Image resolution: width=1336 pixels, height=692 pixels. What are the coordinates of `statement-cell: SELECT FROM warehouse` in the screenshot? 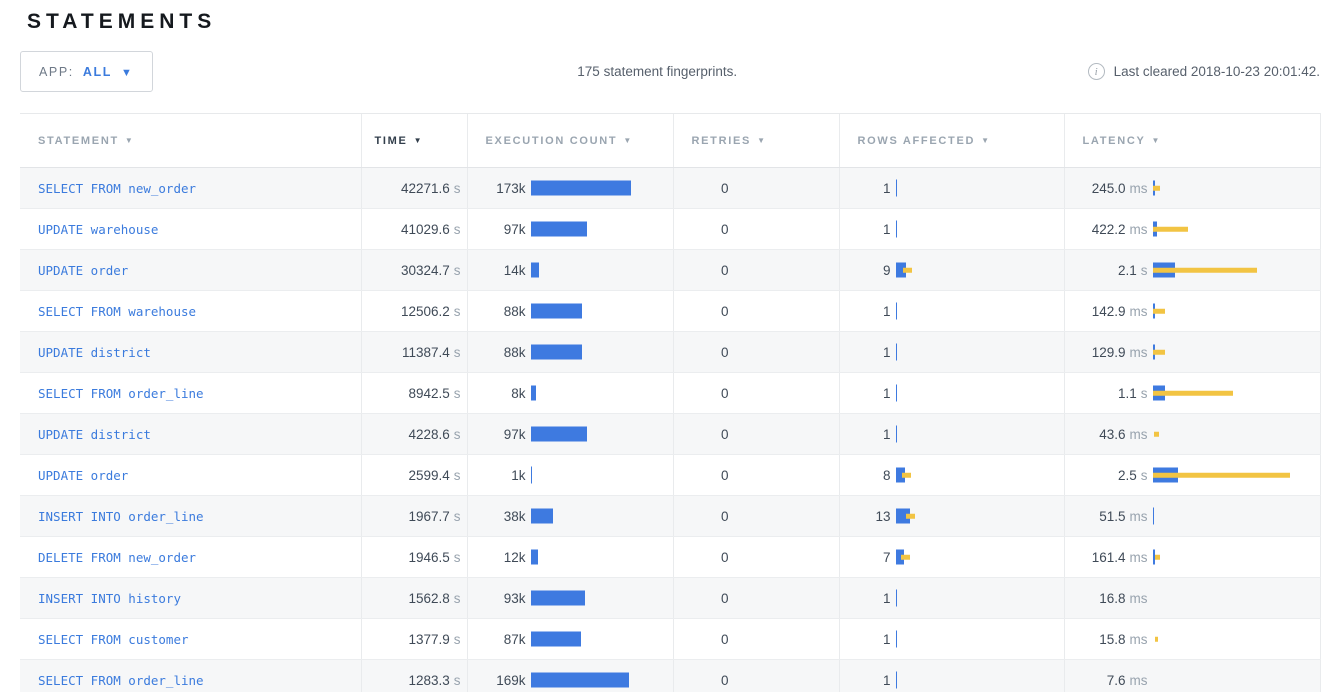 It's located at (190, 311).